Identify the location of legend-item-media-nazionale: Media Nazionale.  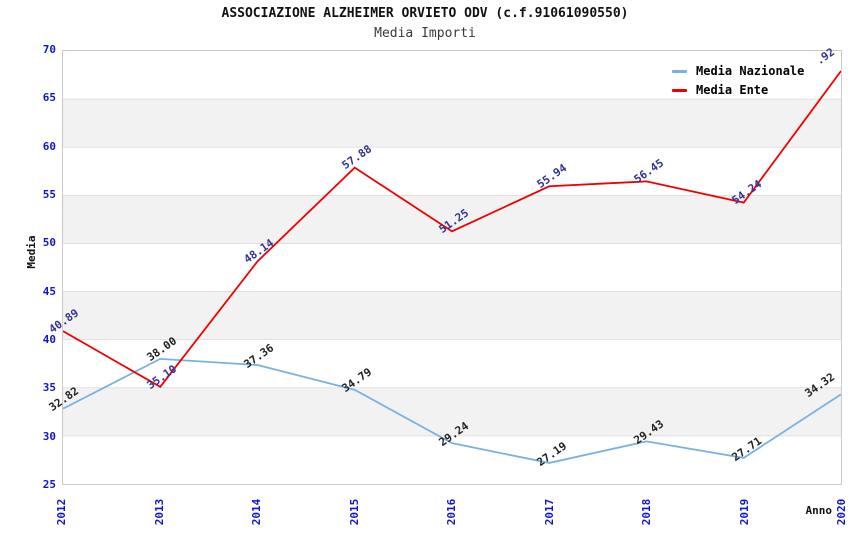
(738, 71).